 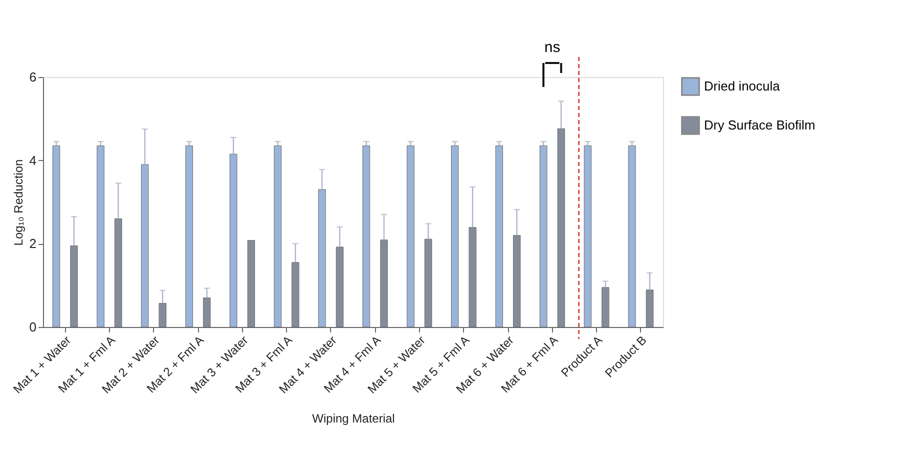 I want to click on text: ns, so click(x=552, y=47).